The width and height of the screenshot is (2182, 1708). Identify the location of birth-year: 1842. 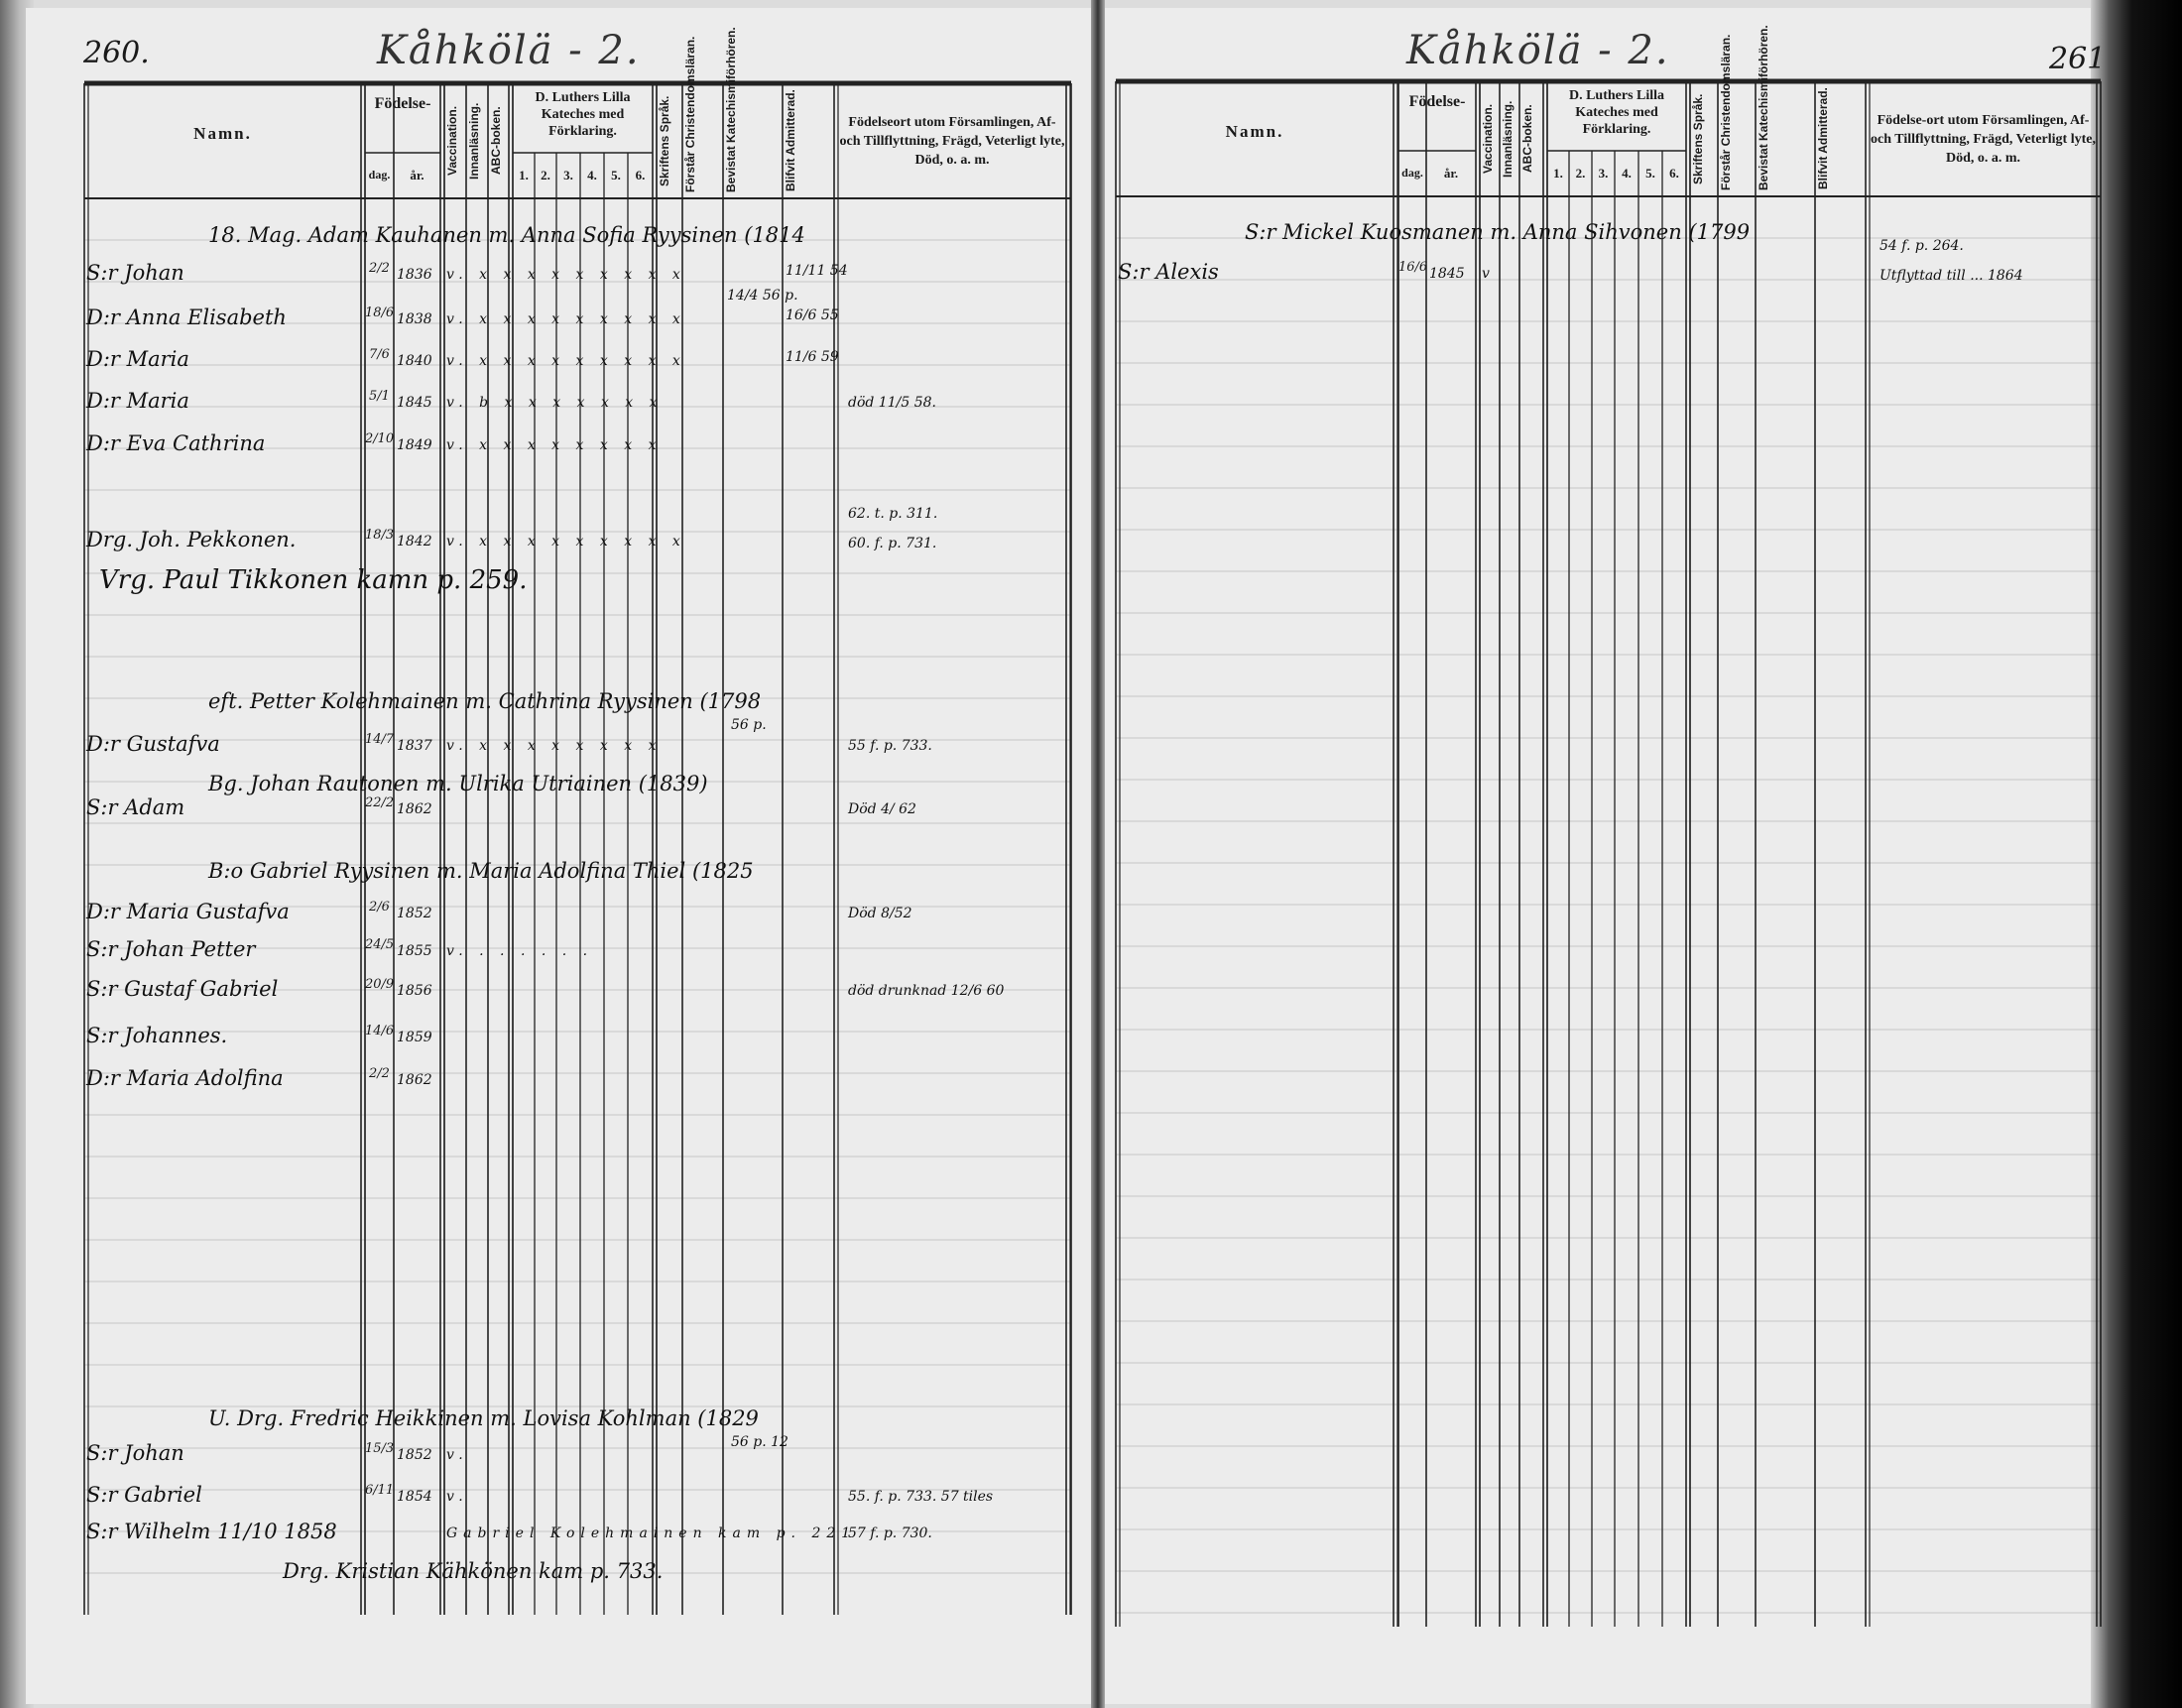
(414, 541).